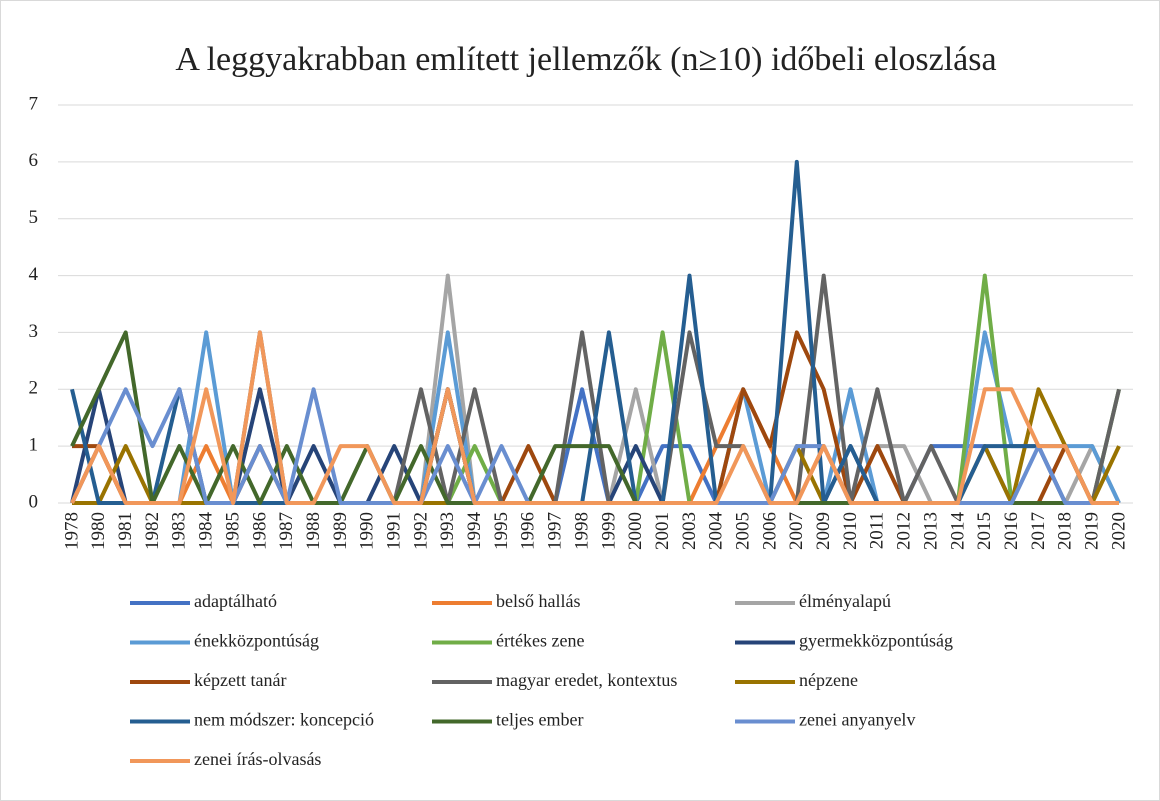  Describe the element at coordinates (662, 531) in the screenshot. I see `x-tick-label: 2001` at that location.